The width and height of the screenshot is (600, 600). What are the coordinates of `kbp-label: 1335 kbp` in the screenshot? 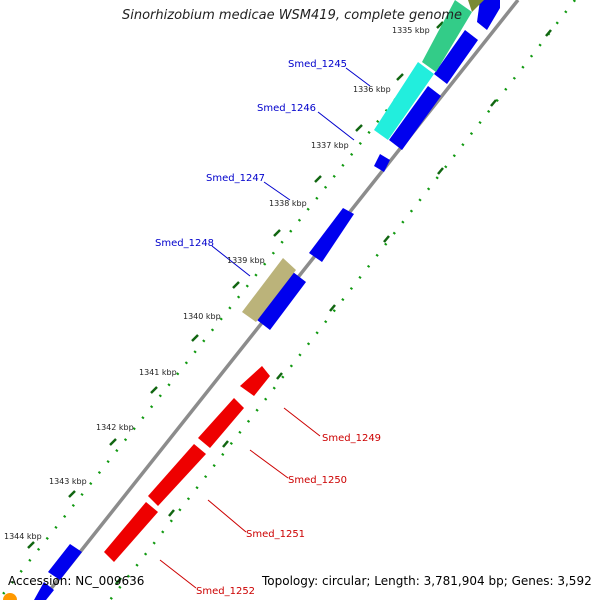 It's located at (411, 30).